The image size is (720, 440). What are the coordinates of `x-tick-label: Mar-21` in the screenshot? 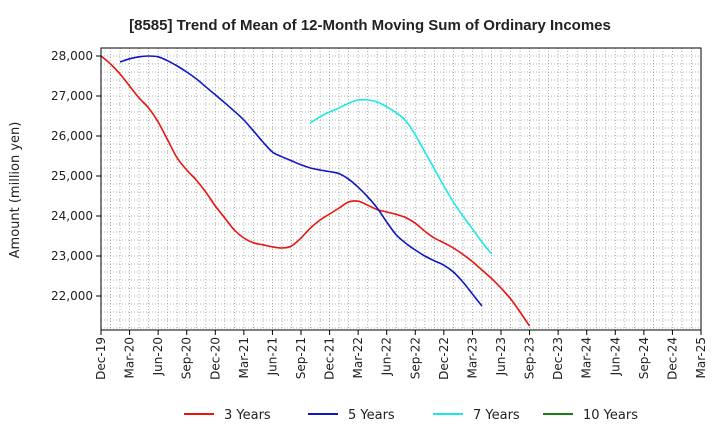 It's located at (244, 357).